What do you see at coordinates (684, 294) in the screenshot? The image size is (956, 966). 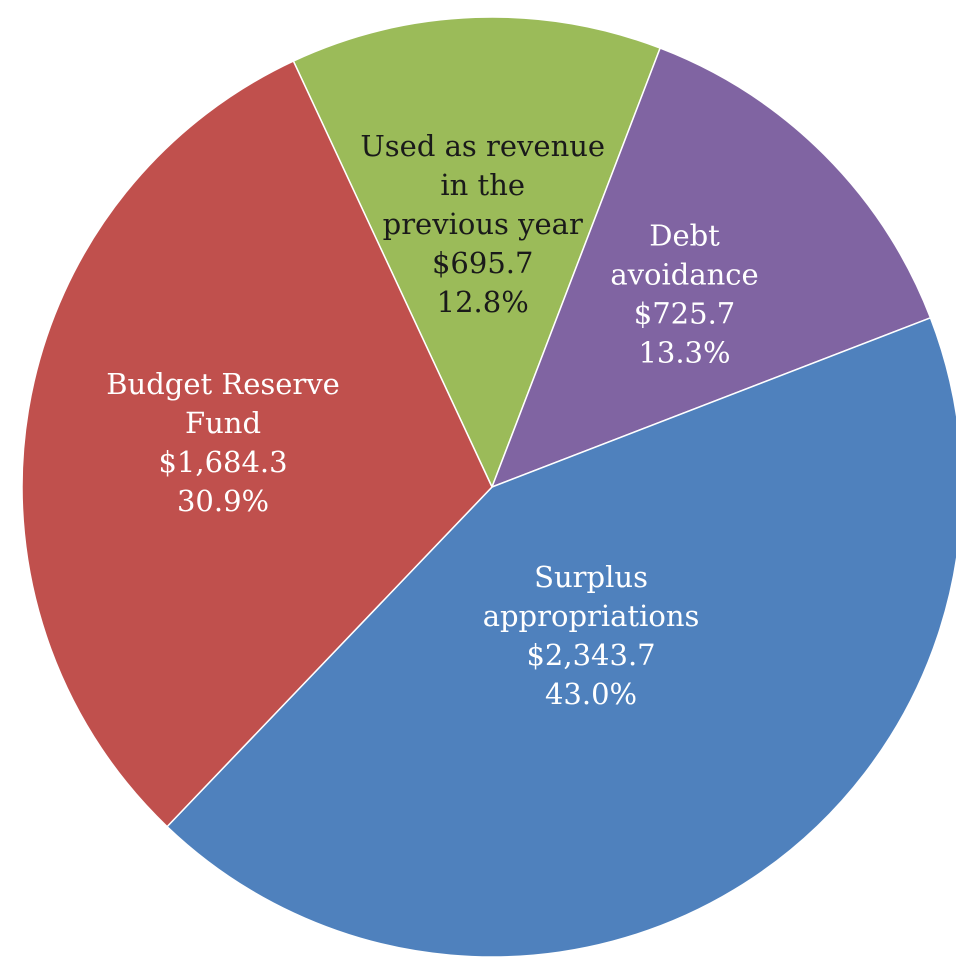 I see `slice-label-1: Debt avoidance $725.7 13.3%` at bounding box center [684, 294].